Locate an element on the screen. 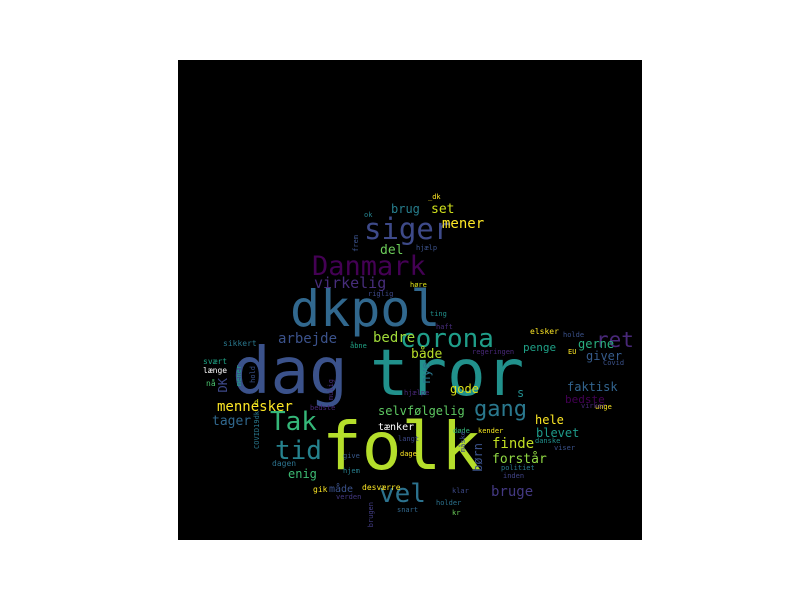  word-s: s is located at coordinates (521, 393).